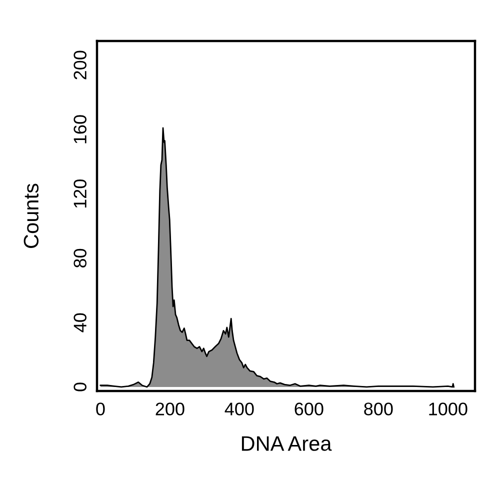 The height and width of the screenshot is (488, 488). Describe the element at coordinates (31, 216) in the screenshot. I see `y-axis-title: Counts` at that location.